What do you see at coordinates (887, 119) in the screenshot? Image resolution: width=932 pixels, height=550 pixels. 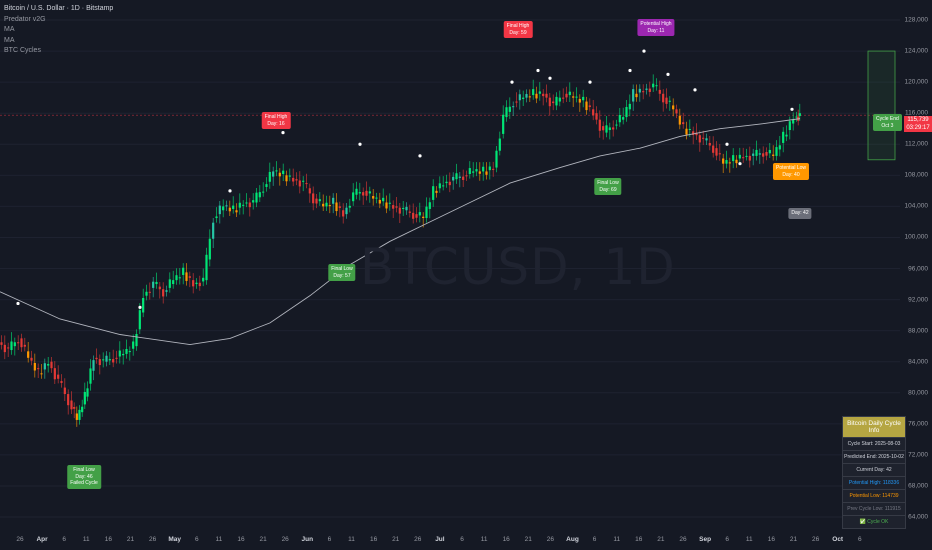 I see `cycle-end-line: Cycle End` at bounding box center [887, 119].